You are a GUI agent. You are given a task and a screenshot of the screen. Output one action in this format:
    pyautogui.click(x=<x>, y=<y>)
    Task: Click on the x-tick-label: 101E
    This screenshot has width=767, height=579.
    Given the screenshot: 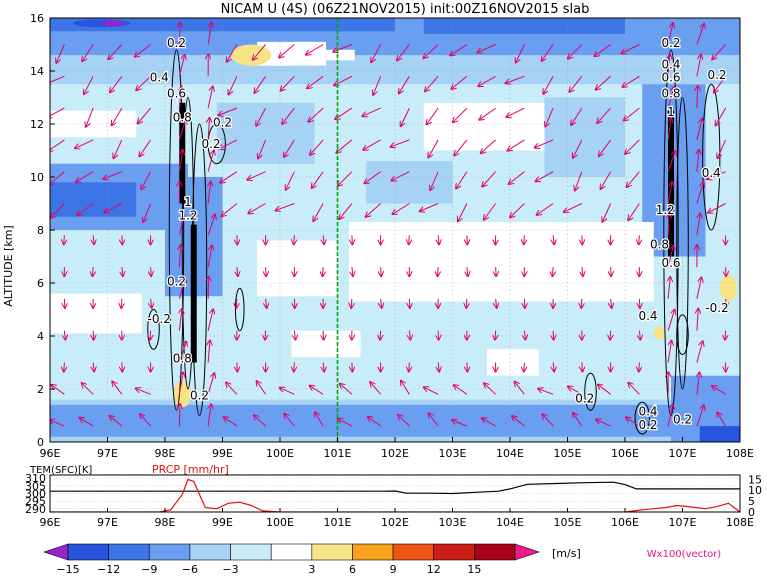 What is the action you would take?
    pyautogui.click(x=338, y=453)
    